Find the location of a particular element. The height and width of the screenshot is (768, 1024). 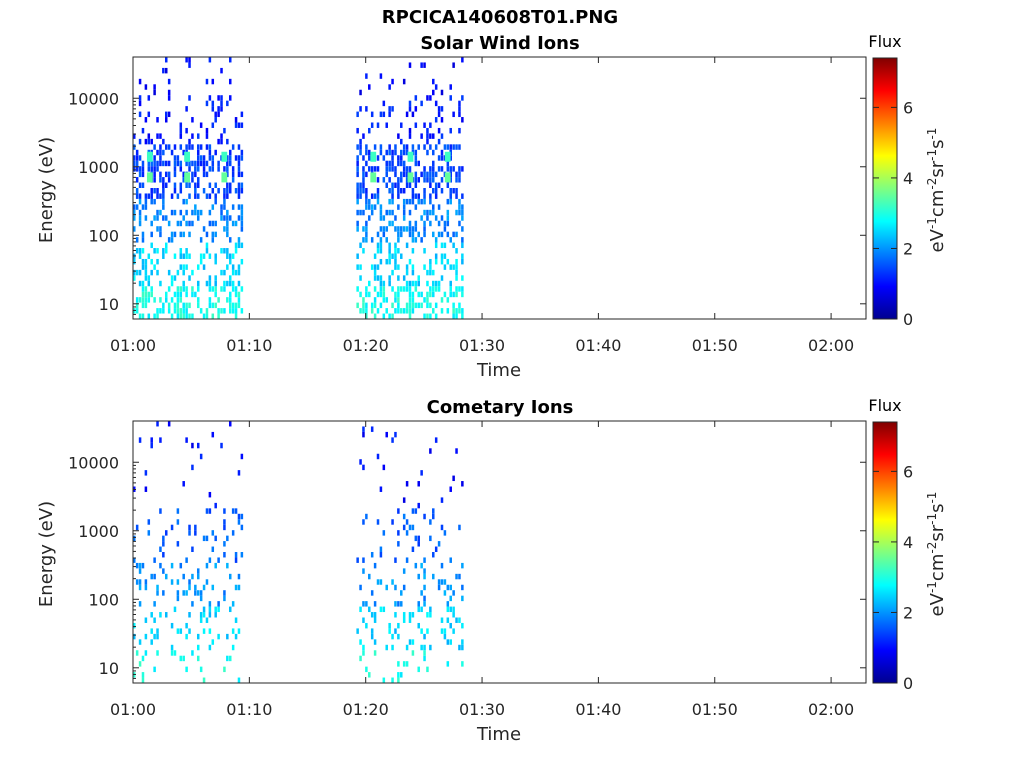

colorbar-tick-label: 2 is located at coordinates (908, 248).